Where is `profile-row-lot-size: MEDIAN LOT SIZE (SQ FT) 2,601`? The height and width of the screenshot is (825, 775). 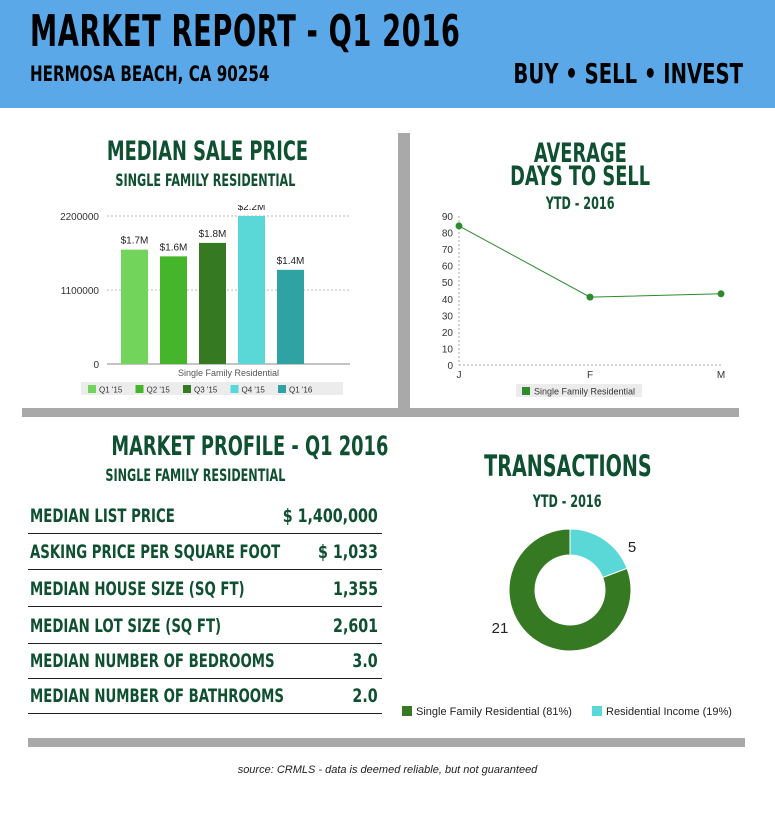 profile-row-lot-size: MEDIAN LOT SIZE (SQ FT) 2,601 is located at coordinates (205, 626).